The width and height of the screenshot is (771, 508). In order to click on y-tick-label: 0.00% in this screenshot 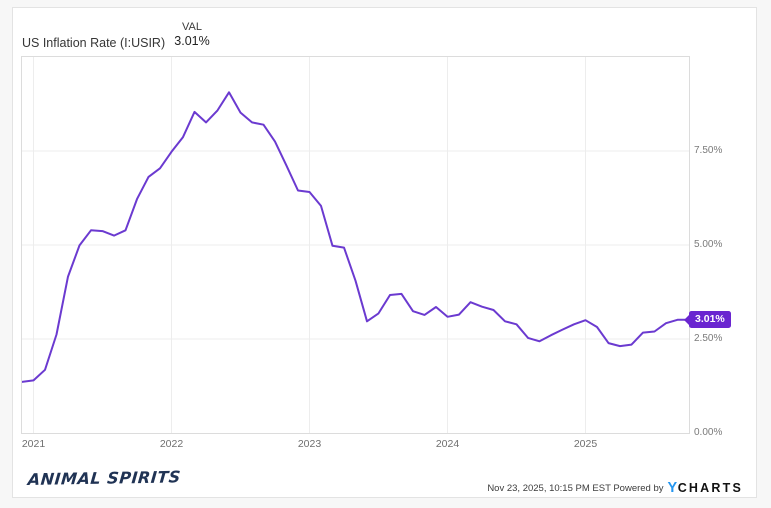, I will do `click(708, 432)`.